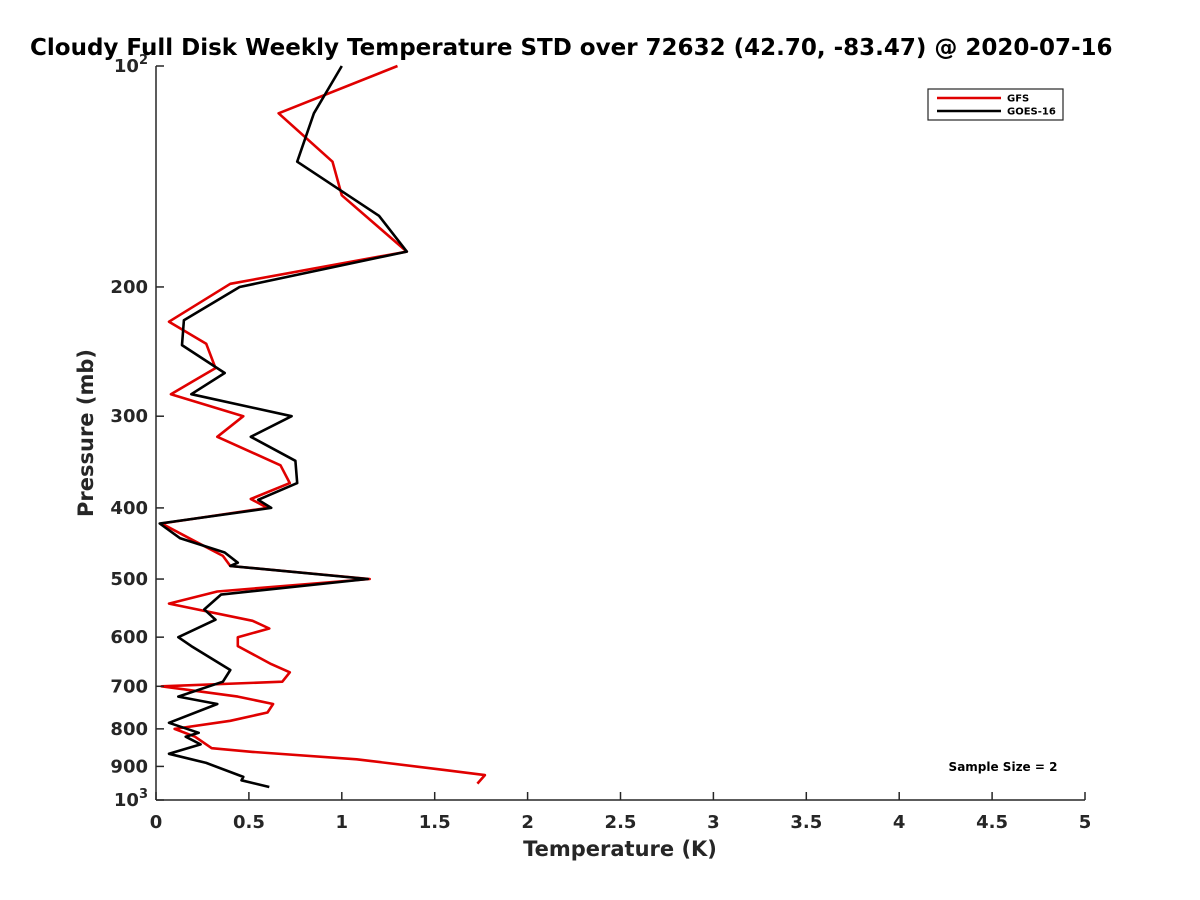 This screenshot has width=1200, height=900. I want to click on y-tick-label: 800, so click(129, 729).